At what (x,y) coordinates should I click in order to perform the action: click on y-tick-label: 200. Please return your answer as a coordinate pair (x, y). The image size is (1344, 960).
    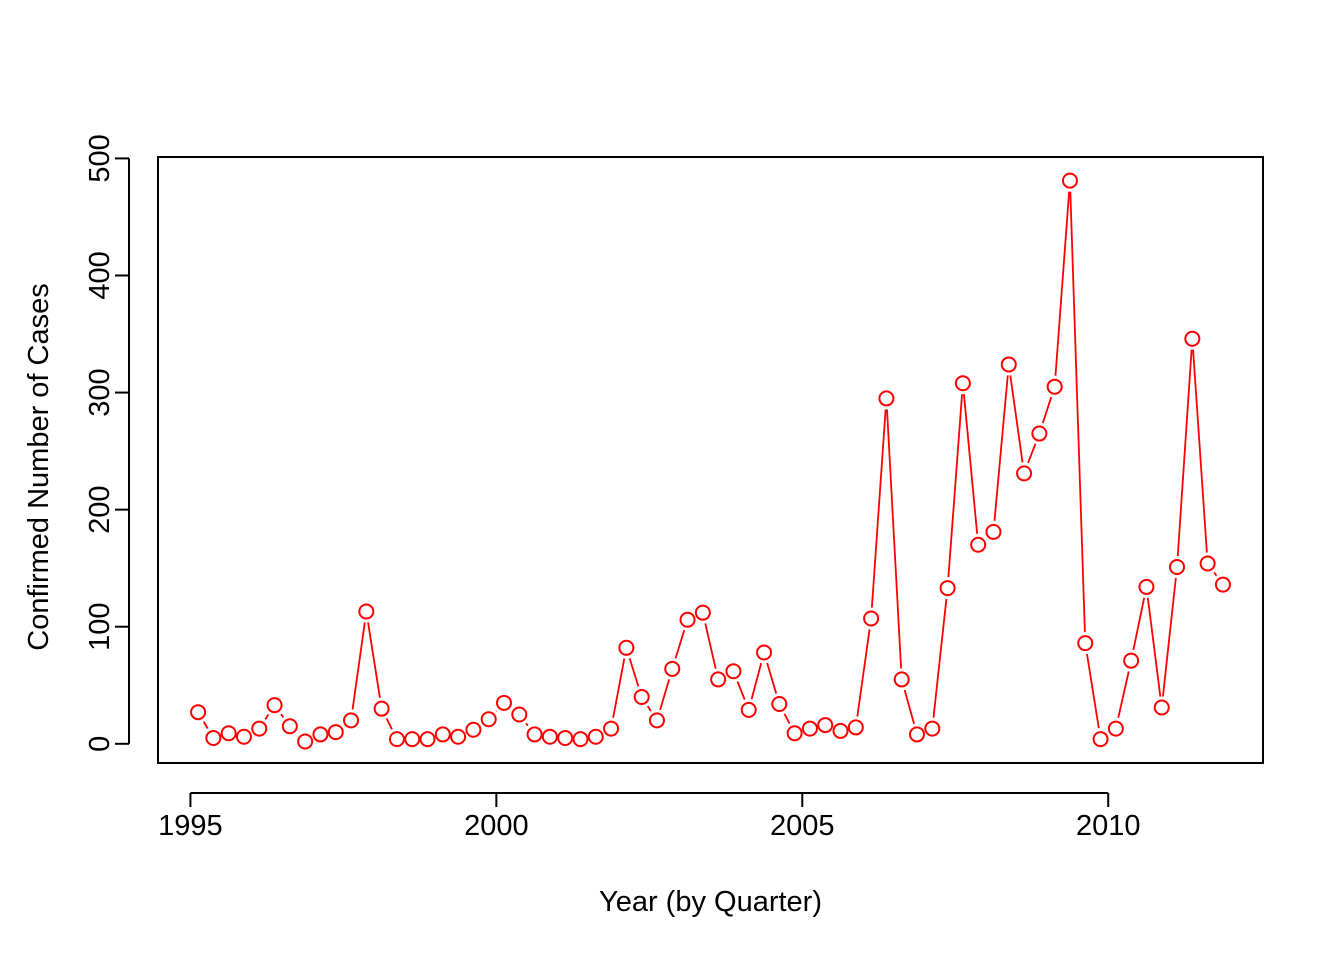
    Looking at the image, I should click on (100, 509).